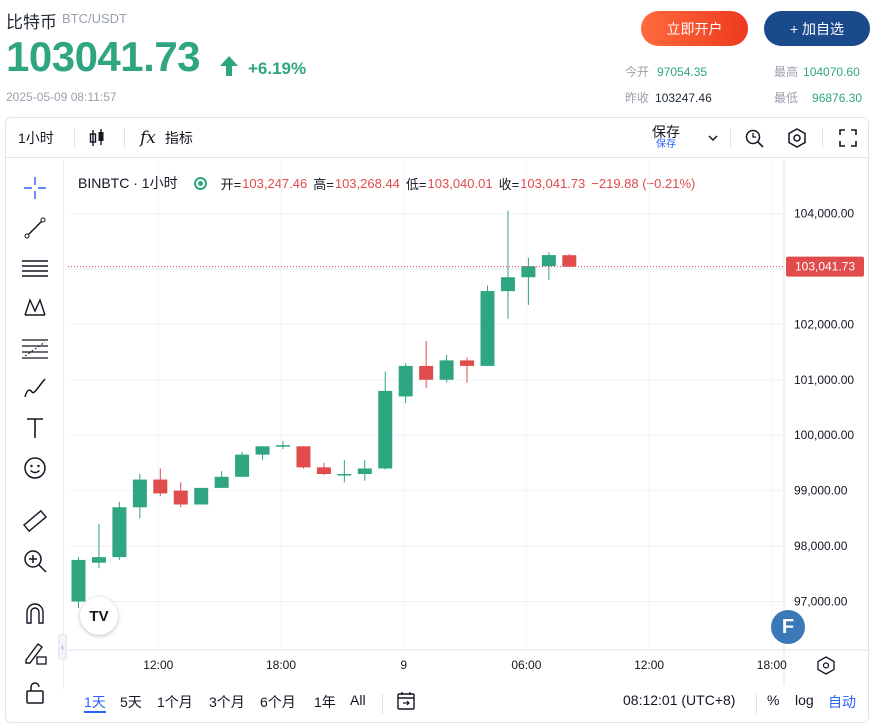  What do you see at coordinates (786, 72) in the screenshot?
I see `stat-label: 最高` at bounding box center [786, 72].